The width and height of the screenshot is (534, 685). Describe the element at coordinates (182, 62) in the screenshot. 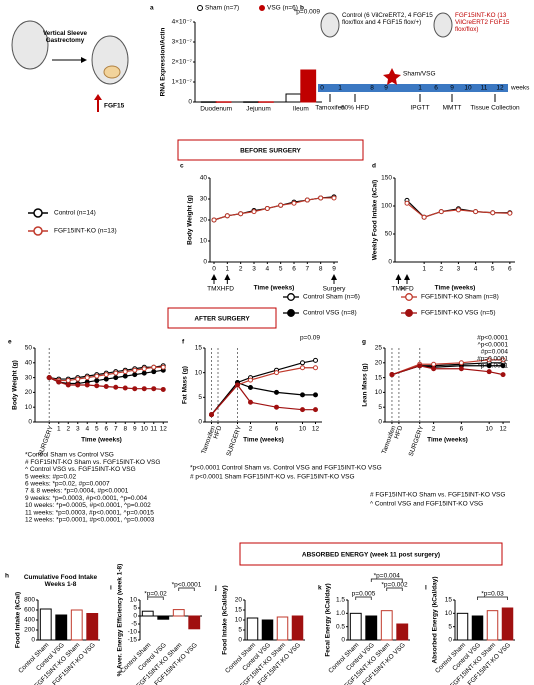

I see `y-tick-label: 2×10⁻⁷` at that location.